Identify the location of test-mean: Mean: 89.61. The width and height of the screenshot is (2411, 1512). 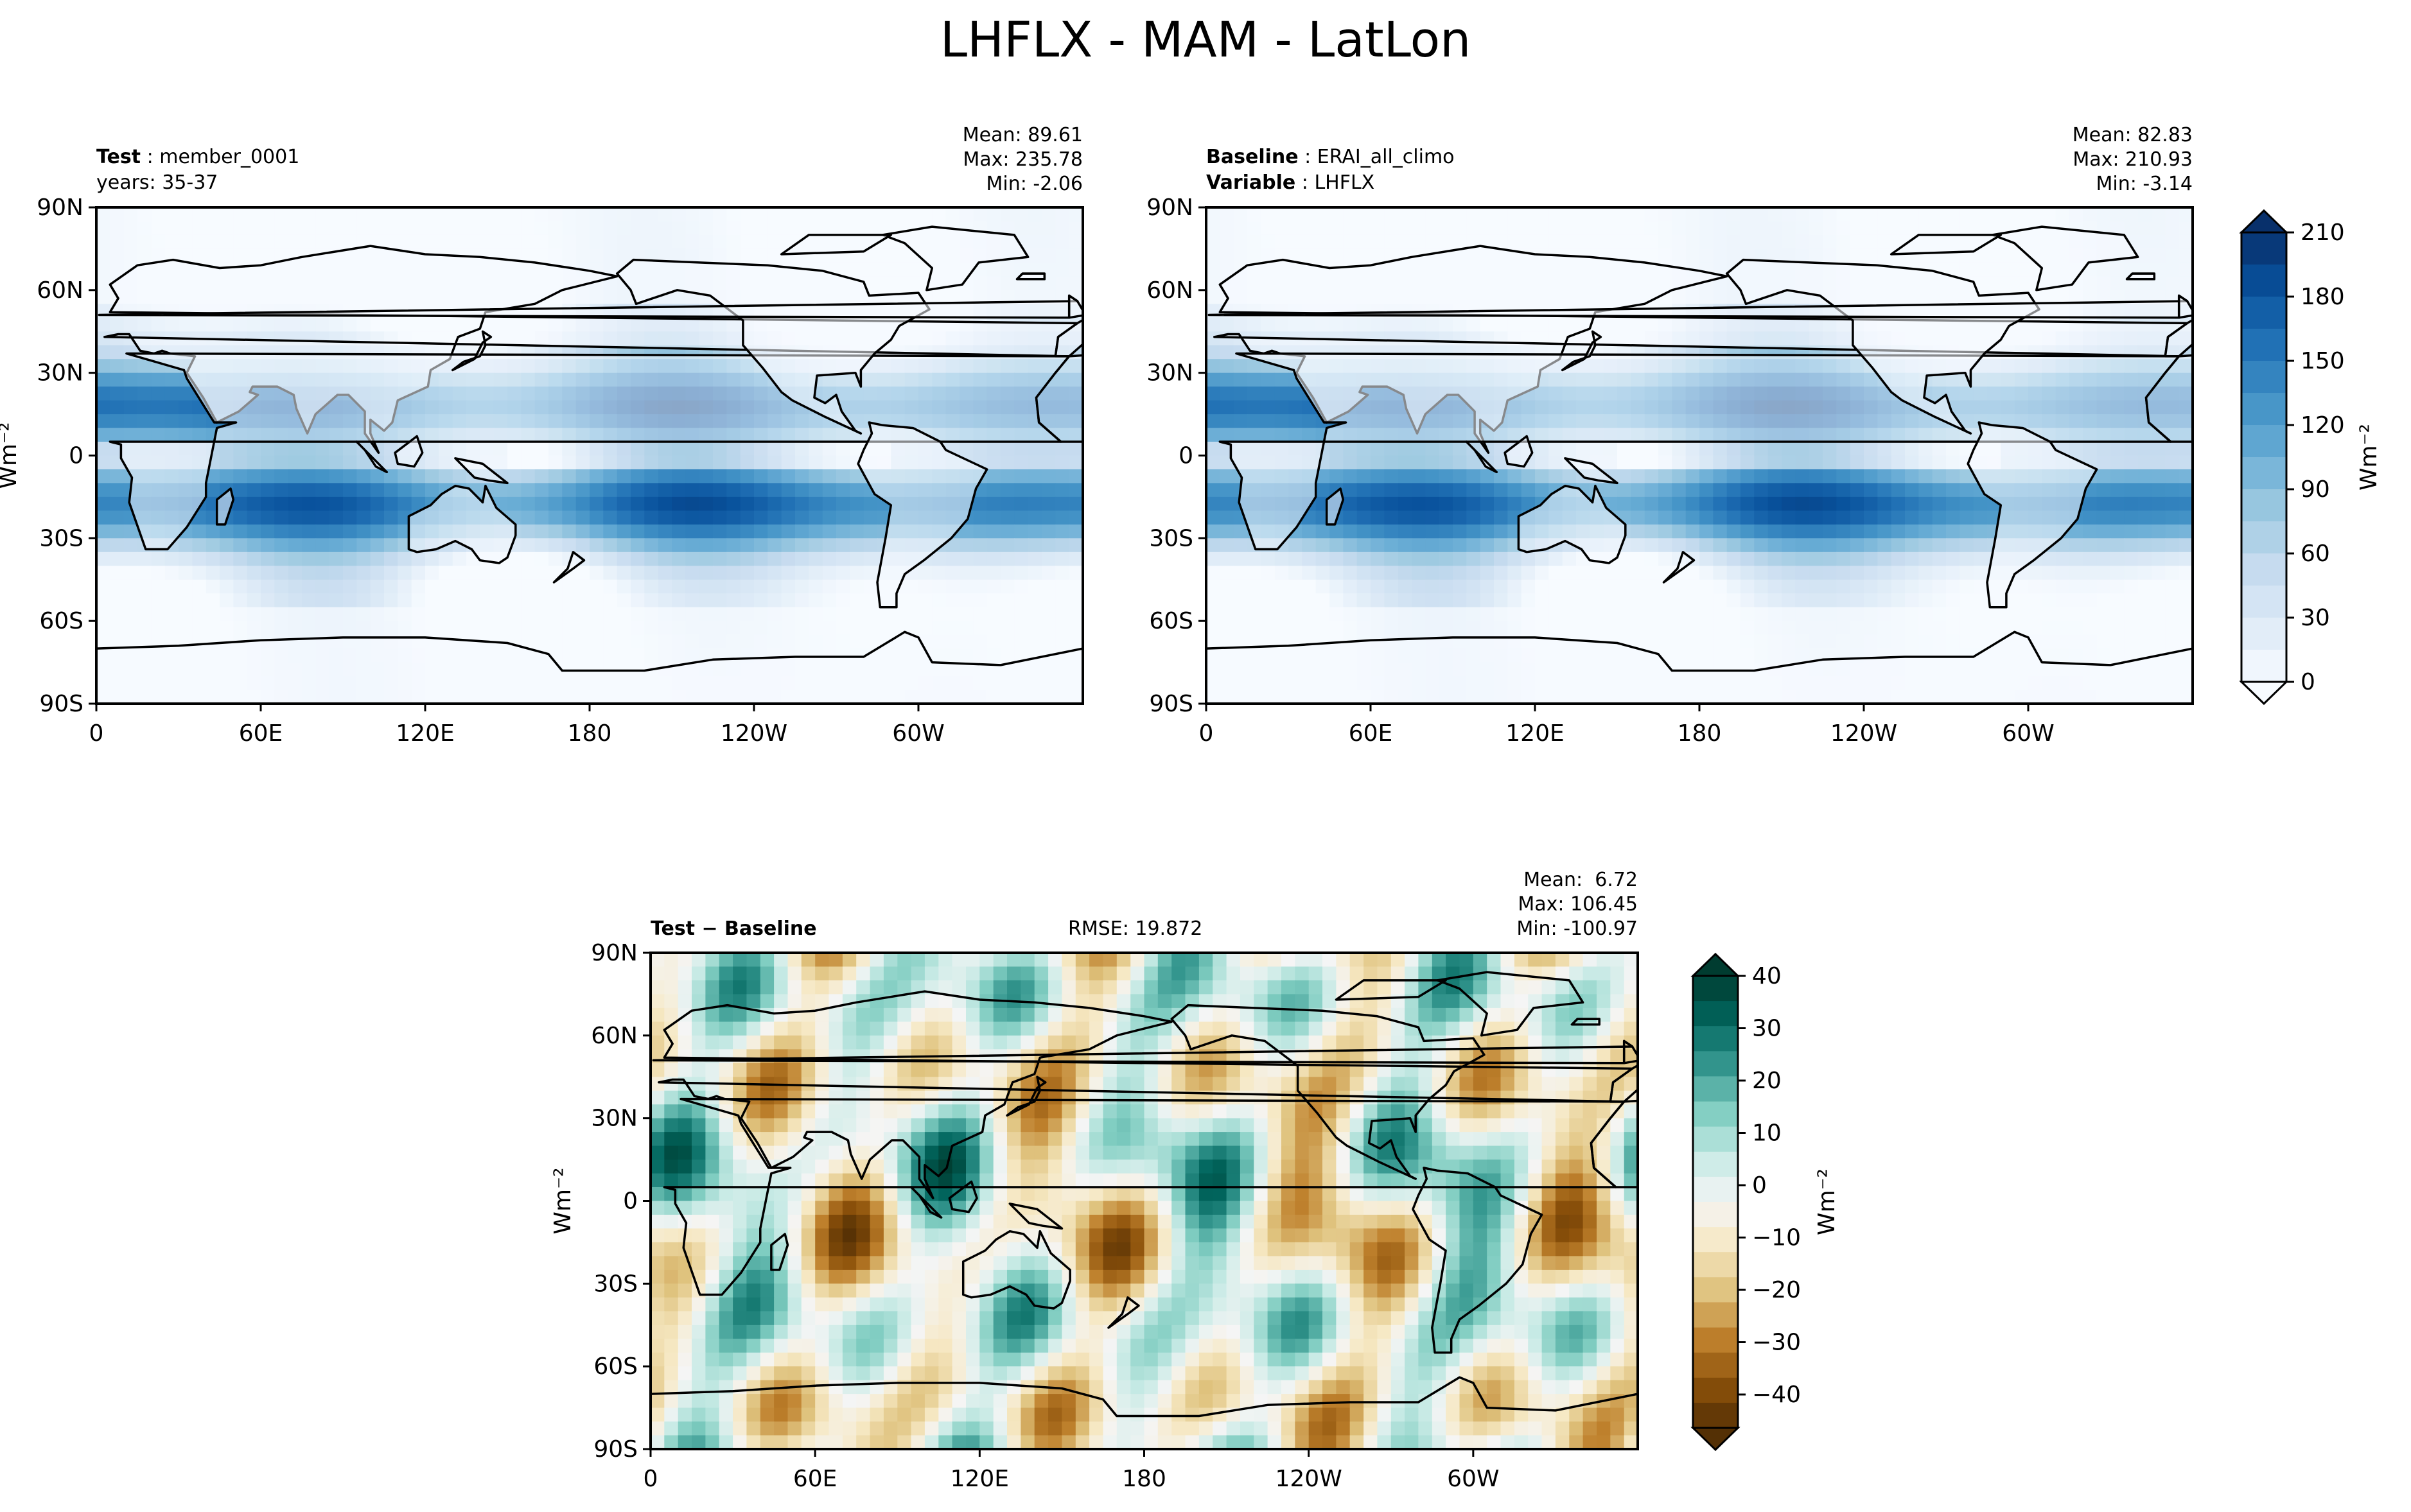
(1022, 135).